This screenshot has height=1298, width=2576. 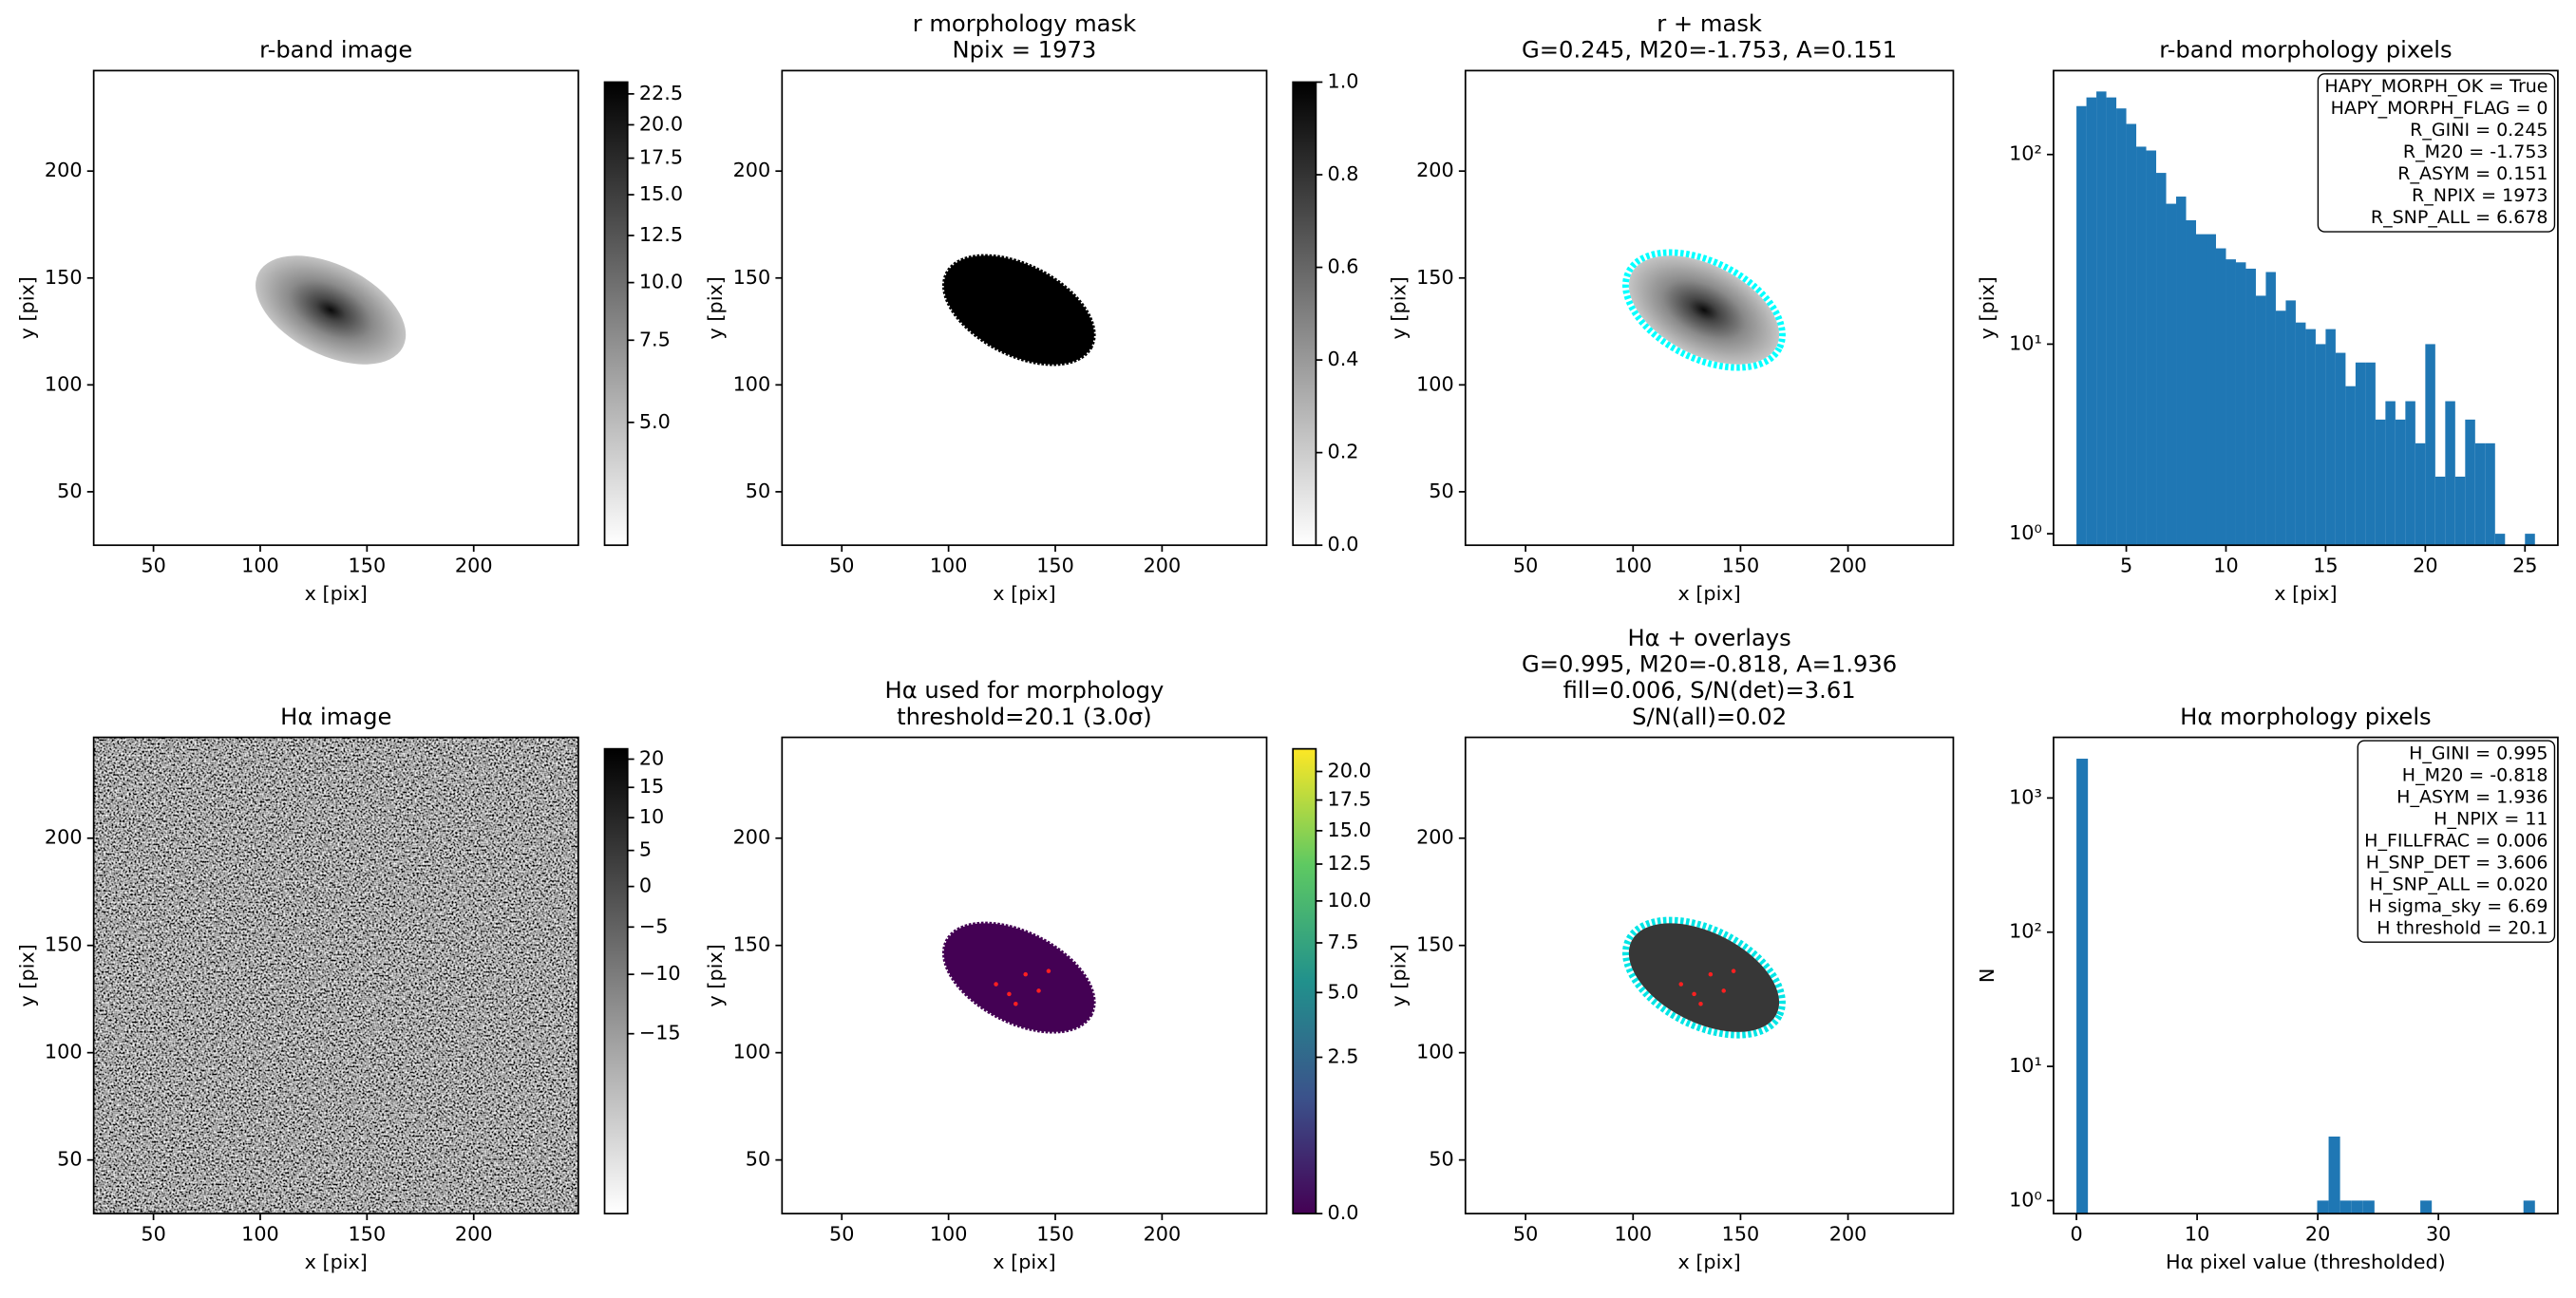 I want to click on y-tick-label: 200, so click(x=1435, y=837).